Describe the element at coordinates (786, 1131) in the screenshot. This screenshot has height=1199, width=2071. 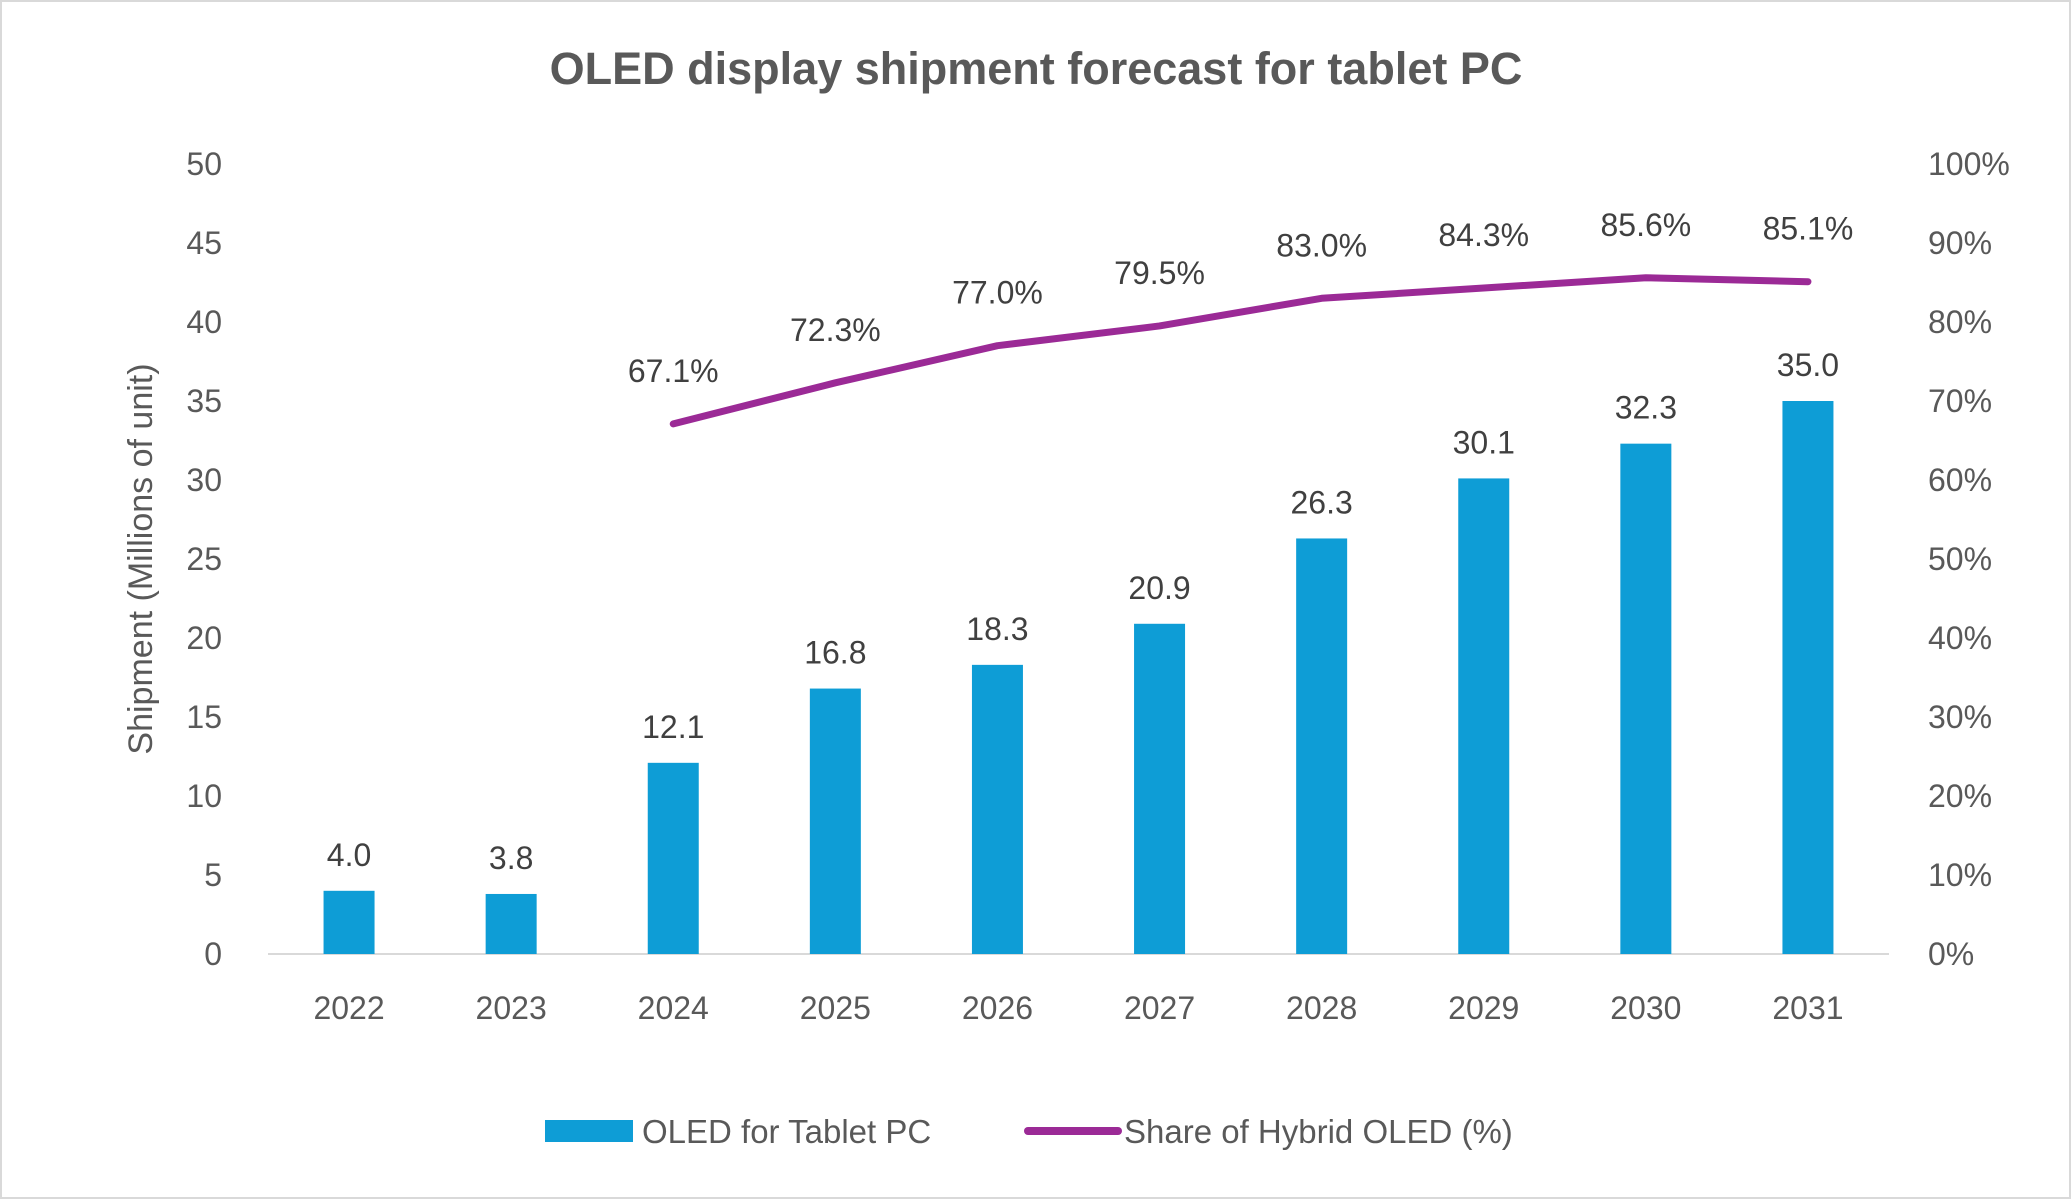
I see `legend-label-bar: OLED for Tablet PC` at that location.